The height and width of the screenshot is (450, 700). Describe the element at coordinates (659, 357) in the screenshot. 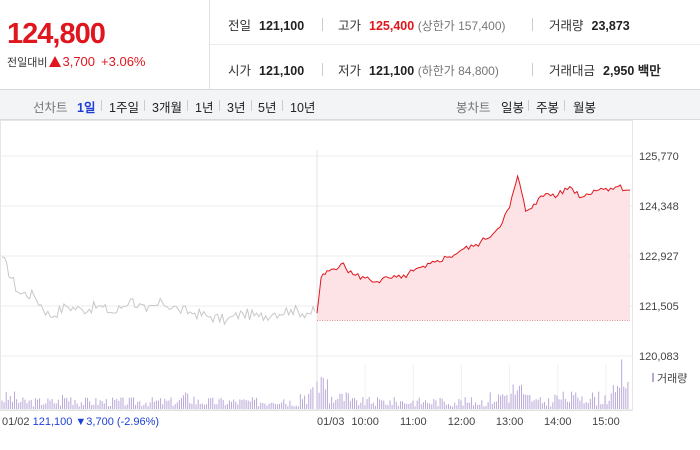

I see `y-tick-label: 120,083` at that location.